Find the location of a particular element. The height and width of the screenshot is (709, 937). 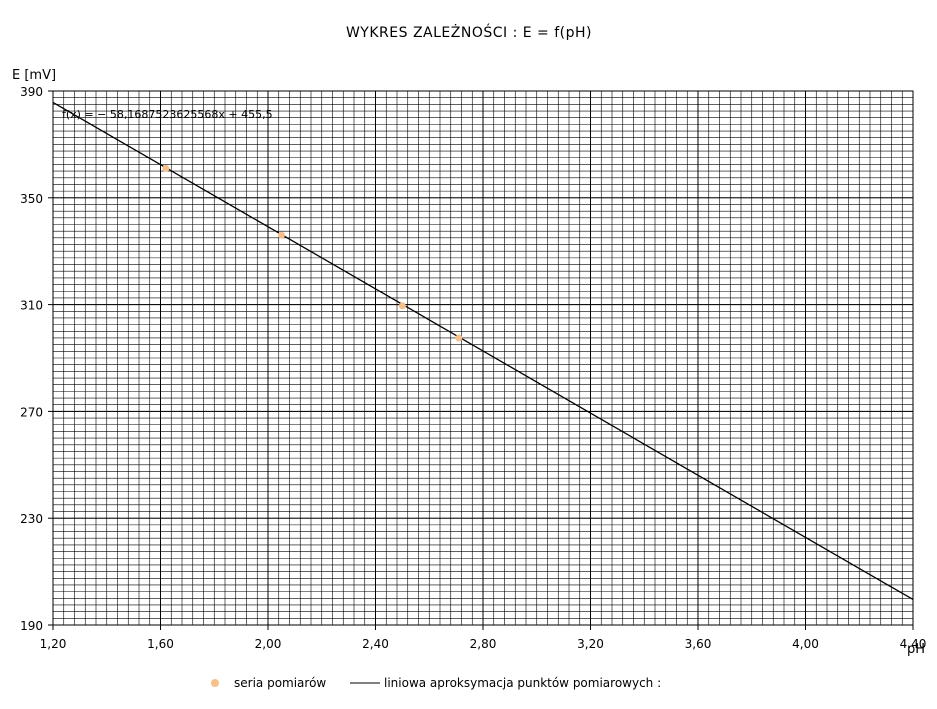

legend-label-scatter: seria pomiarów is located at coordinates (280, 683).